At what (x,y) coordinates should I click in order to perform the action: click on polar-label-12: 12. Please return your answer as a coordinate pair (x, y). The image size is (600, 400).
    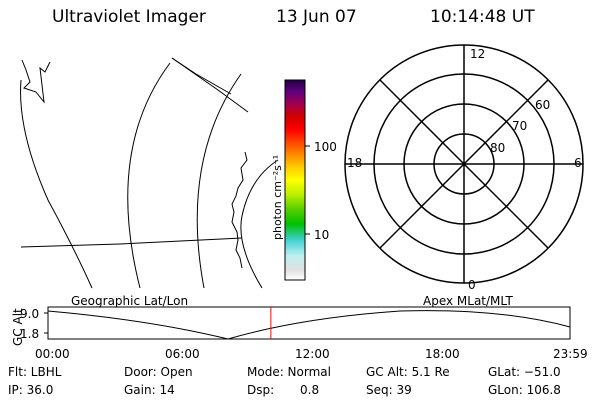
    Looking at the image, I should click on (478, 54).